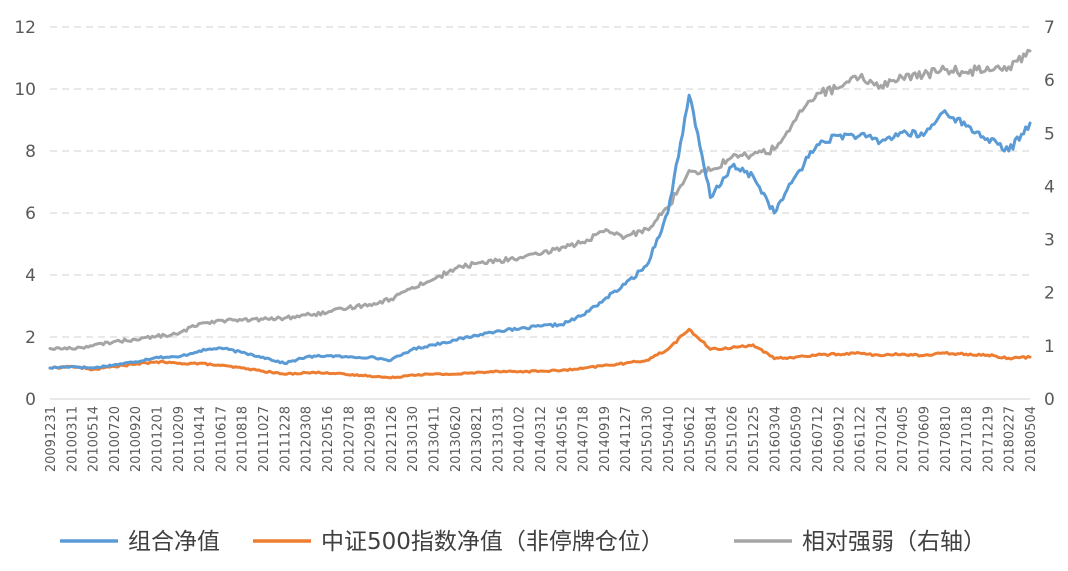  I want to click on left-axis: 0 2 4 6 8 10 12, so click(25, 214).